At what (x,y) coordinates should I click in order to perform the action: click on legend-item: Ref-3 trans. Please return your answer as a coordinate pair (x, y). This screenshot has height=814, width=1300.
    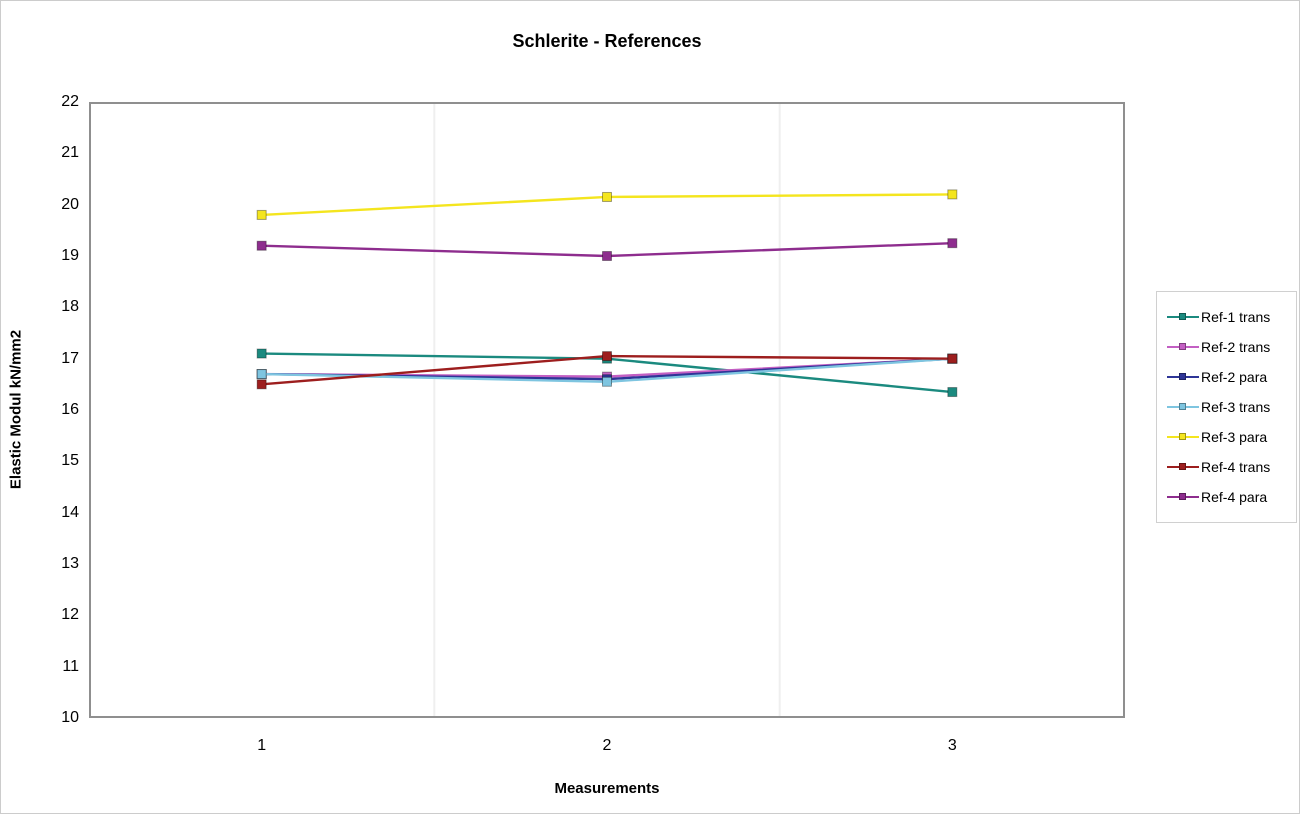
    Looking at the image, I should click on (1227, 407).